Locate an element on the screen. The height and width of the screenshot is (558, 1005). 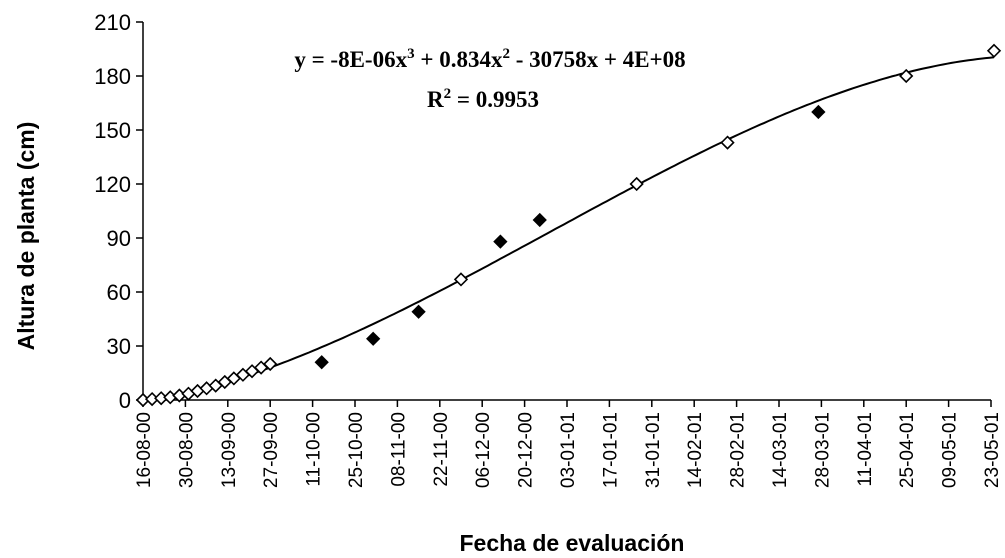
x-tick-label: 14-03-01 is located at coordinates (780, 450).